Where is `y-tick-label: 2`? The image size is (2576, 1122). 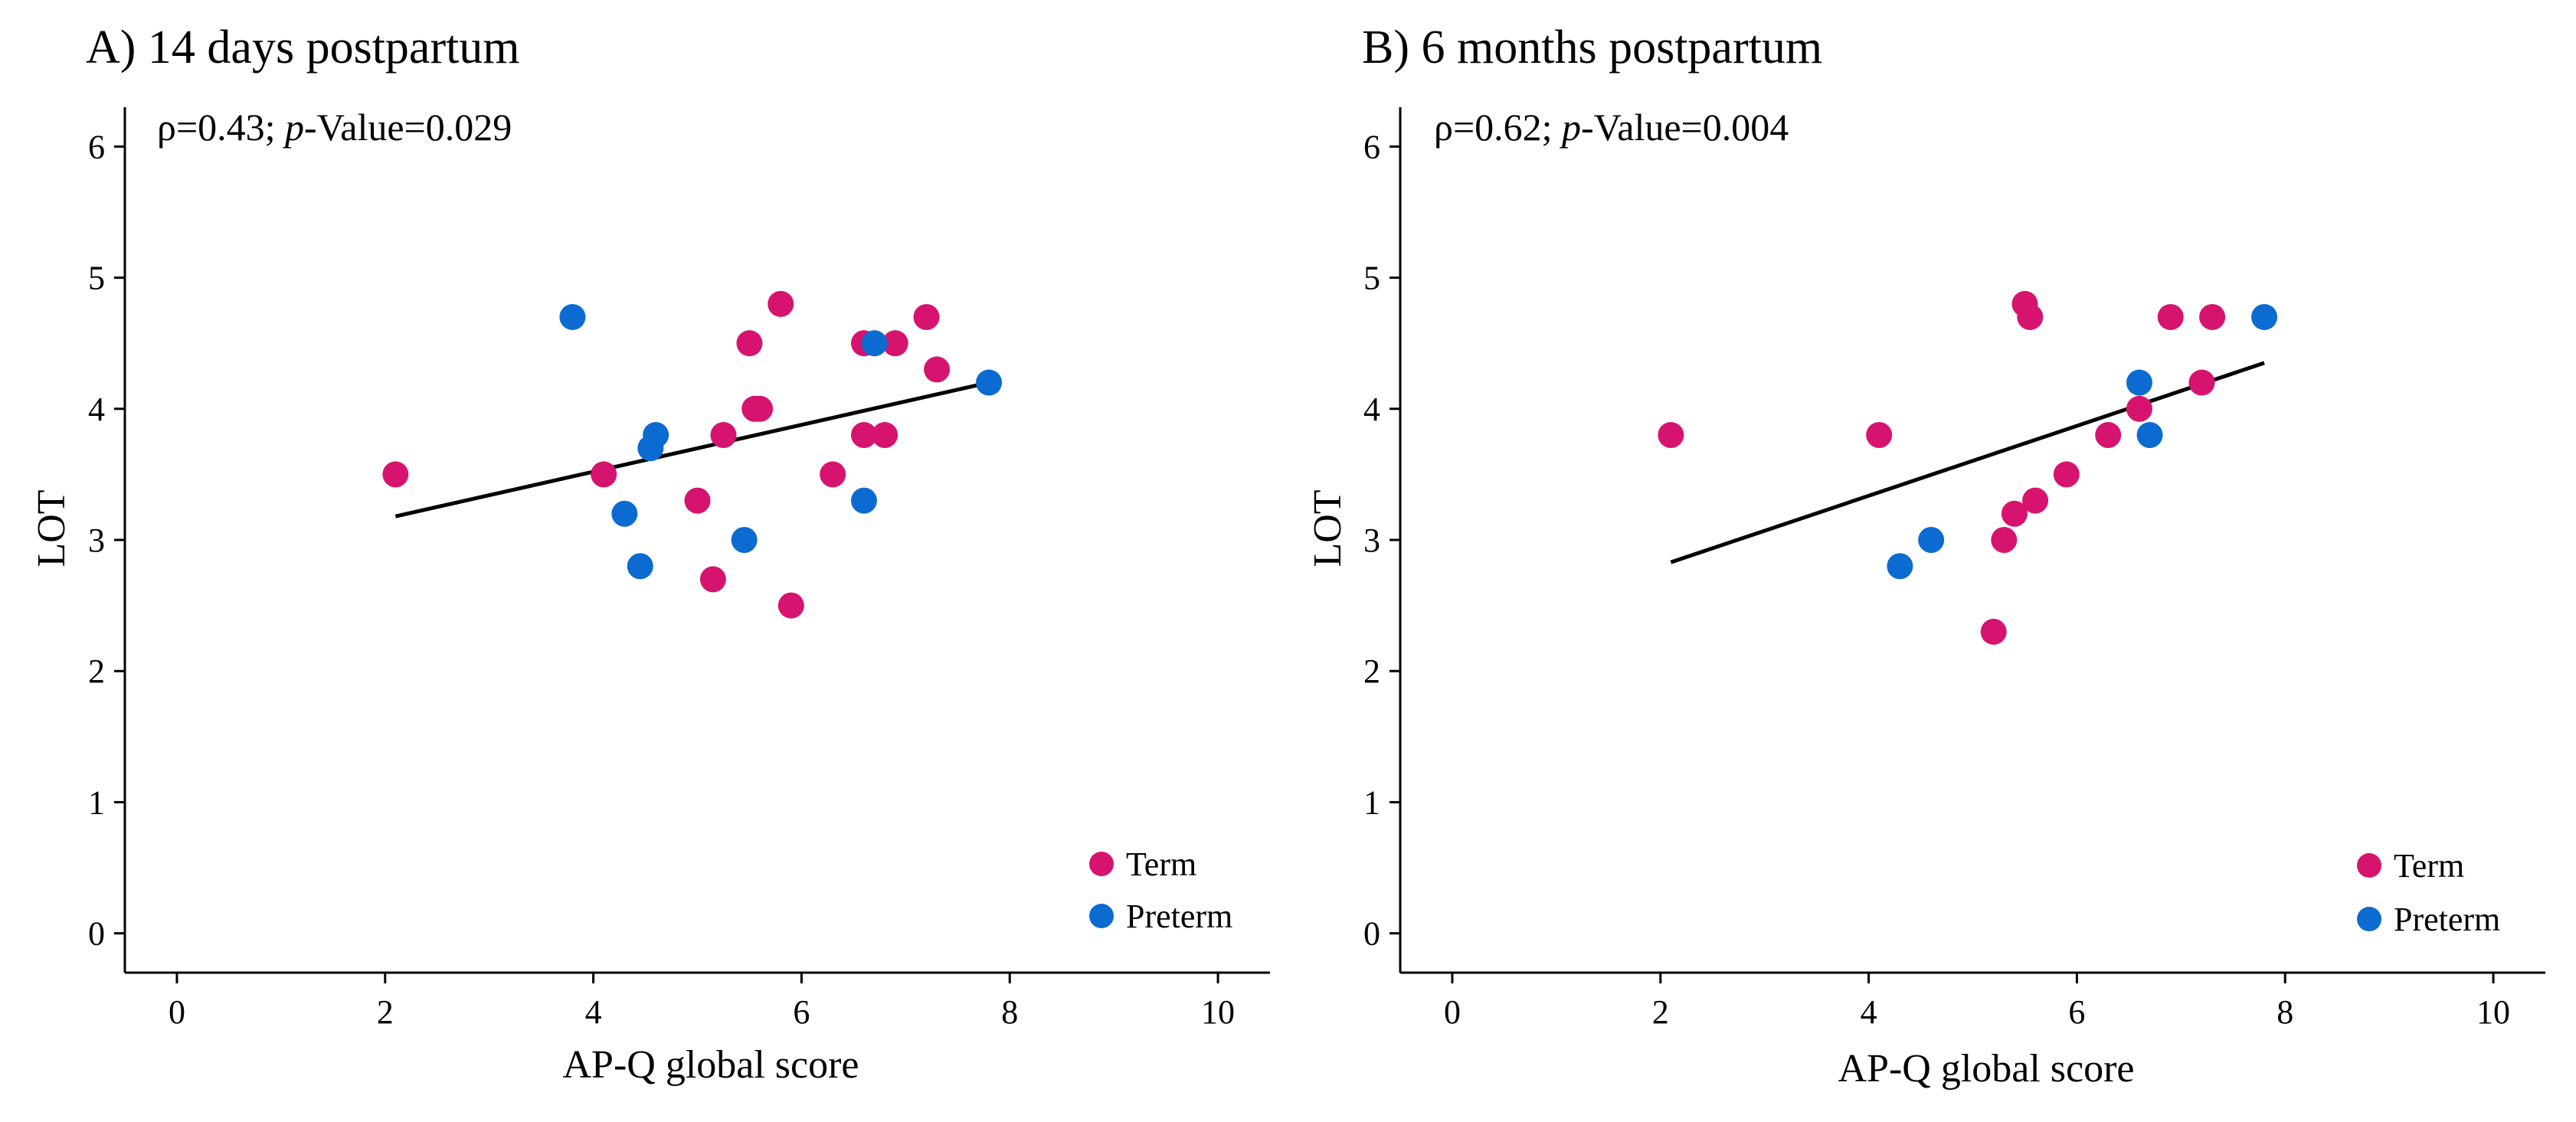
y-tick-label: 2 is located at coordinates (96, 671).